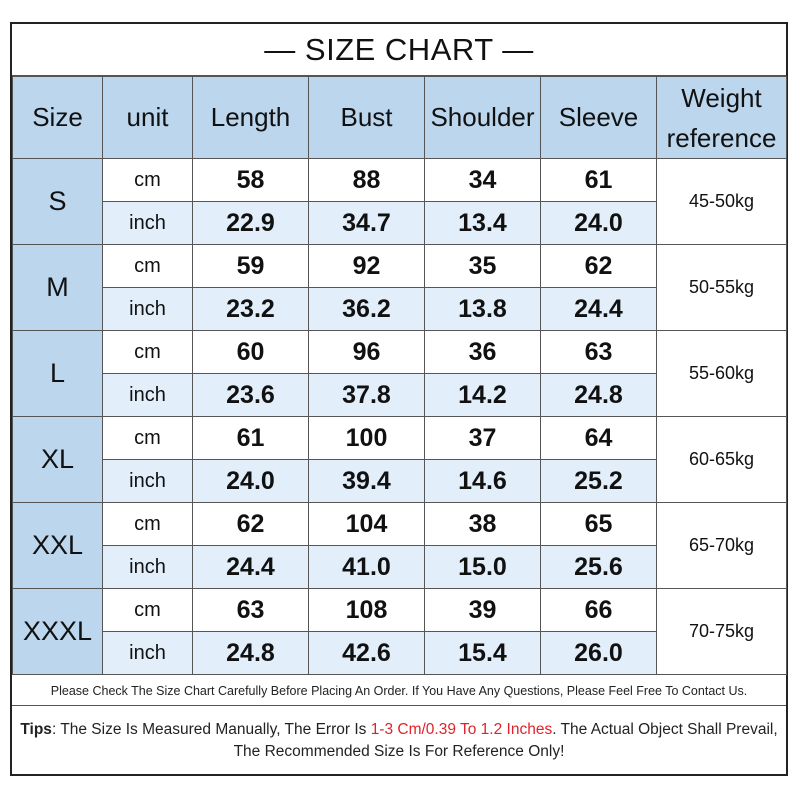  I want to click on header-unit: unit, so click(147, 117).